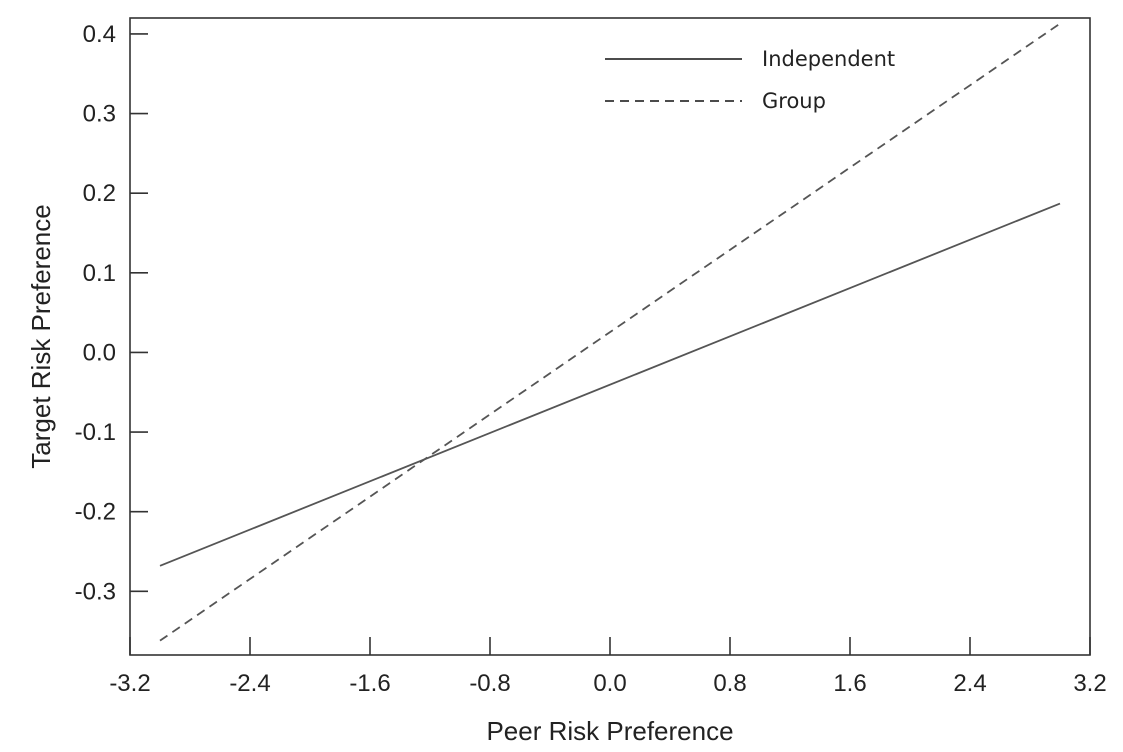 The width and height of the screenshot is (1123, 752). Describe the element at coordinates (609, 683) in the screenshot. I see `x-tick-label: 0.0` at that location.